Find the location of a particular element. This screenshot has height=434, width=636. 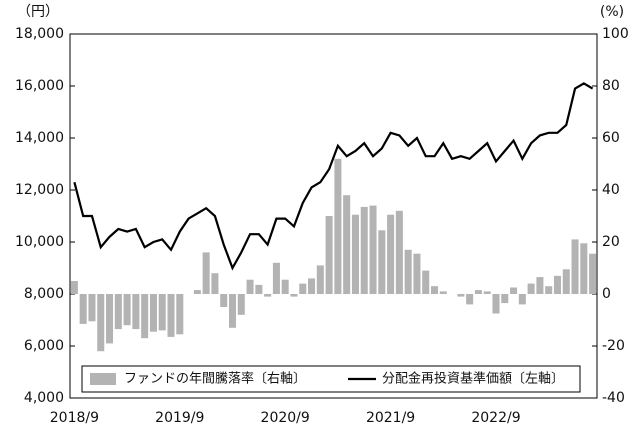

y-tick-label: 18,000 is located at coordinates (39, 34).